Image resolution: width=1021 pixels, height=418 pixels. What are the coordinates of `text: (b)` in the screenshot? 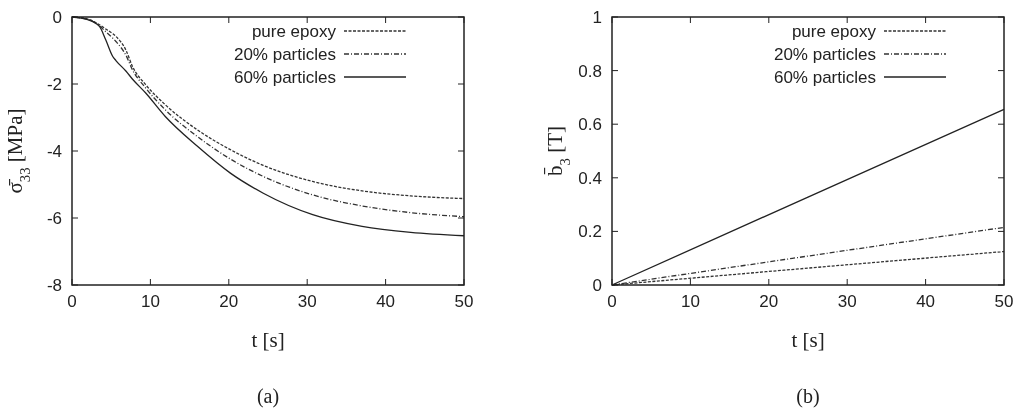 It's located at (808, 396).